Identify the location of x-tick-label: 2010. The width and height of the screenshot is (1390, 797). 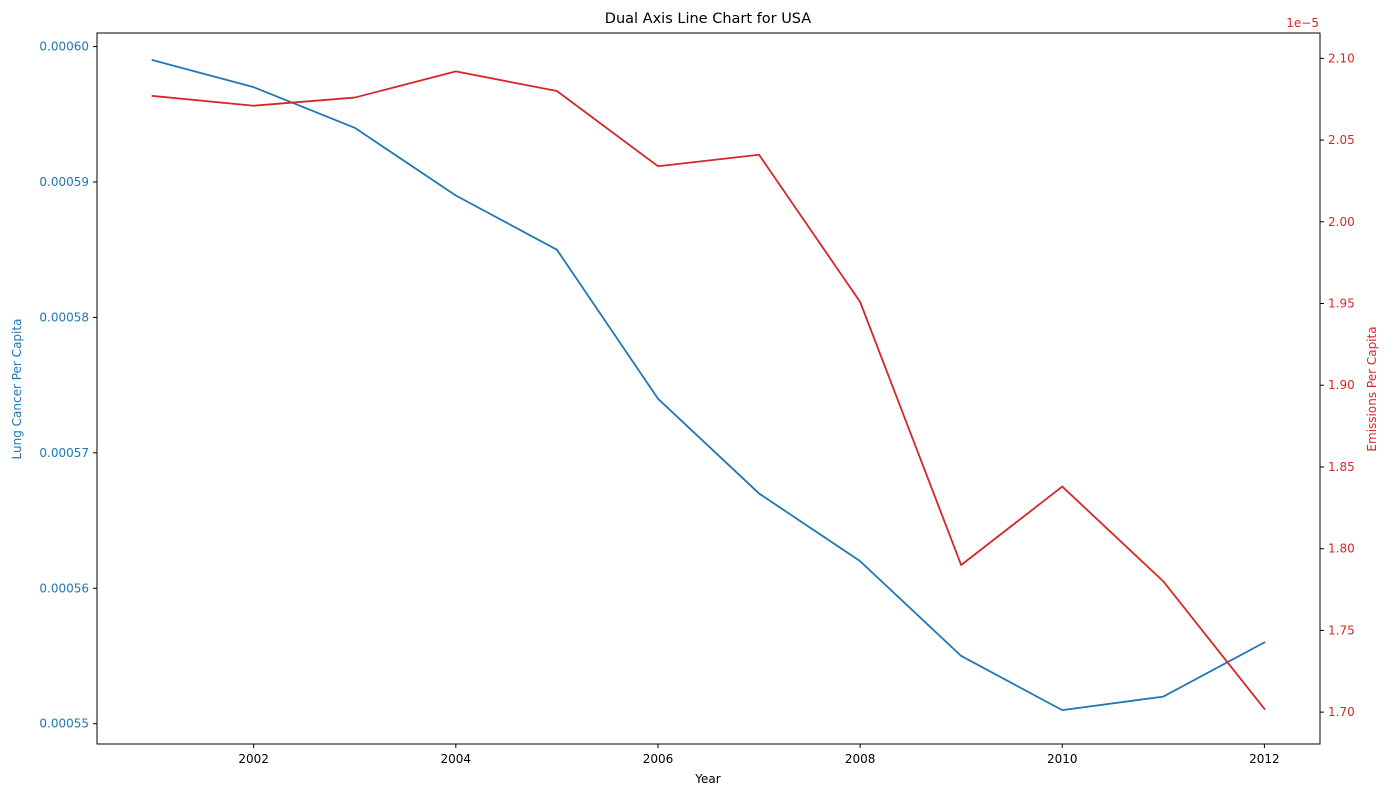
(1062, 759).